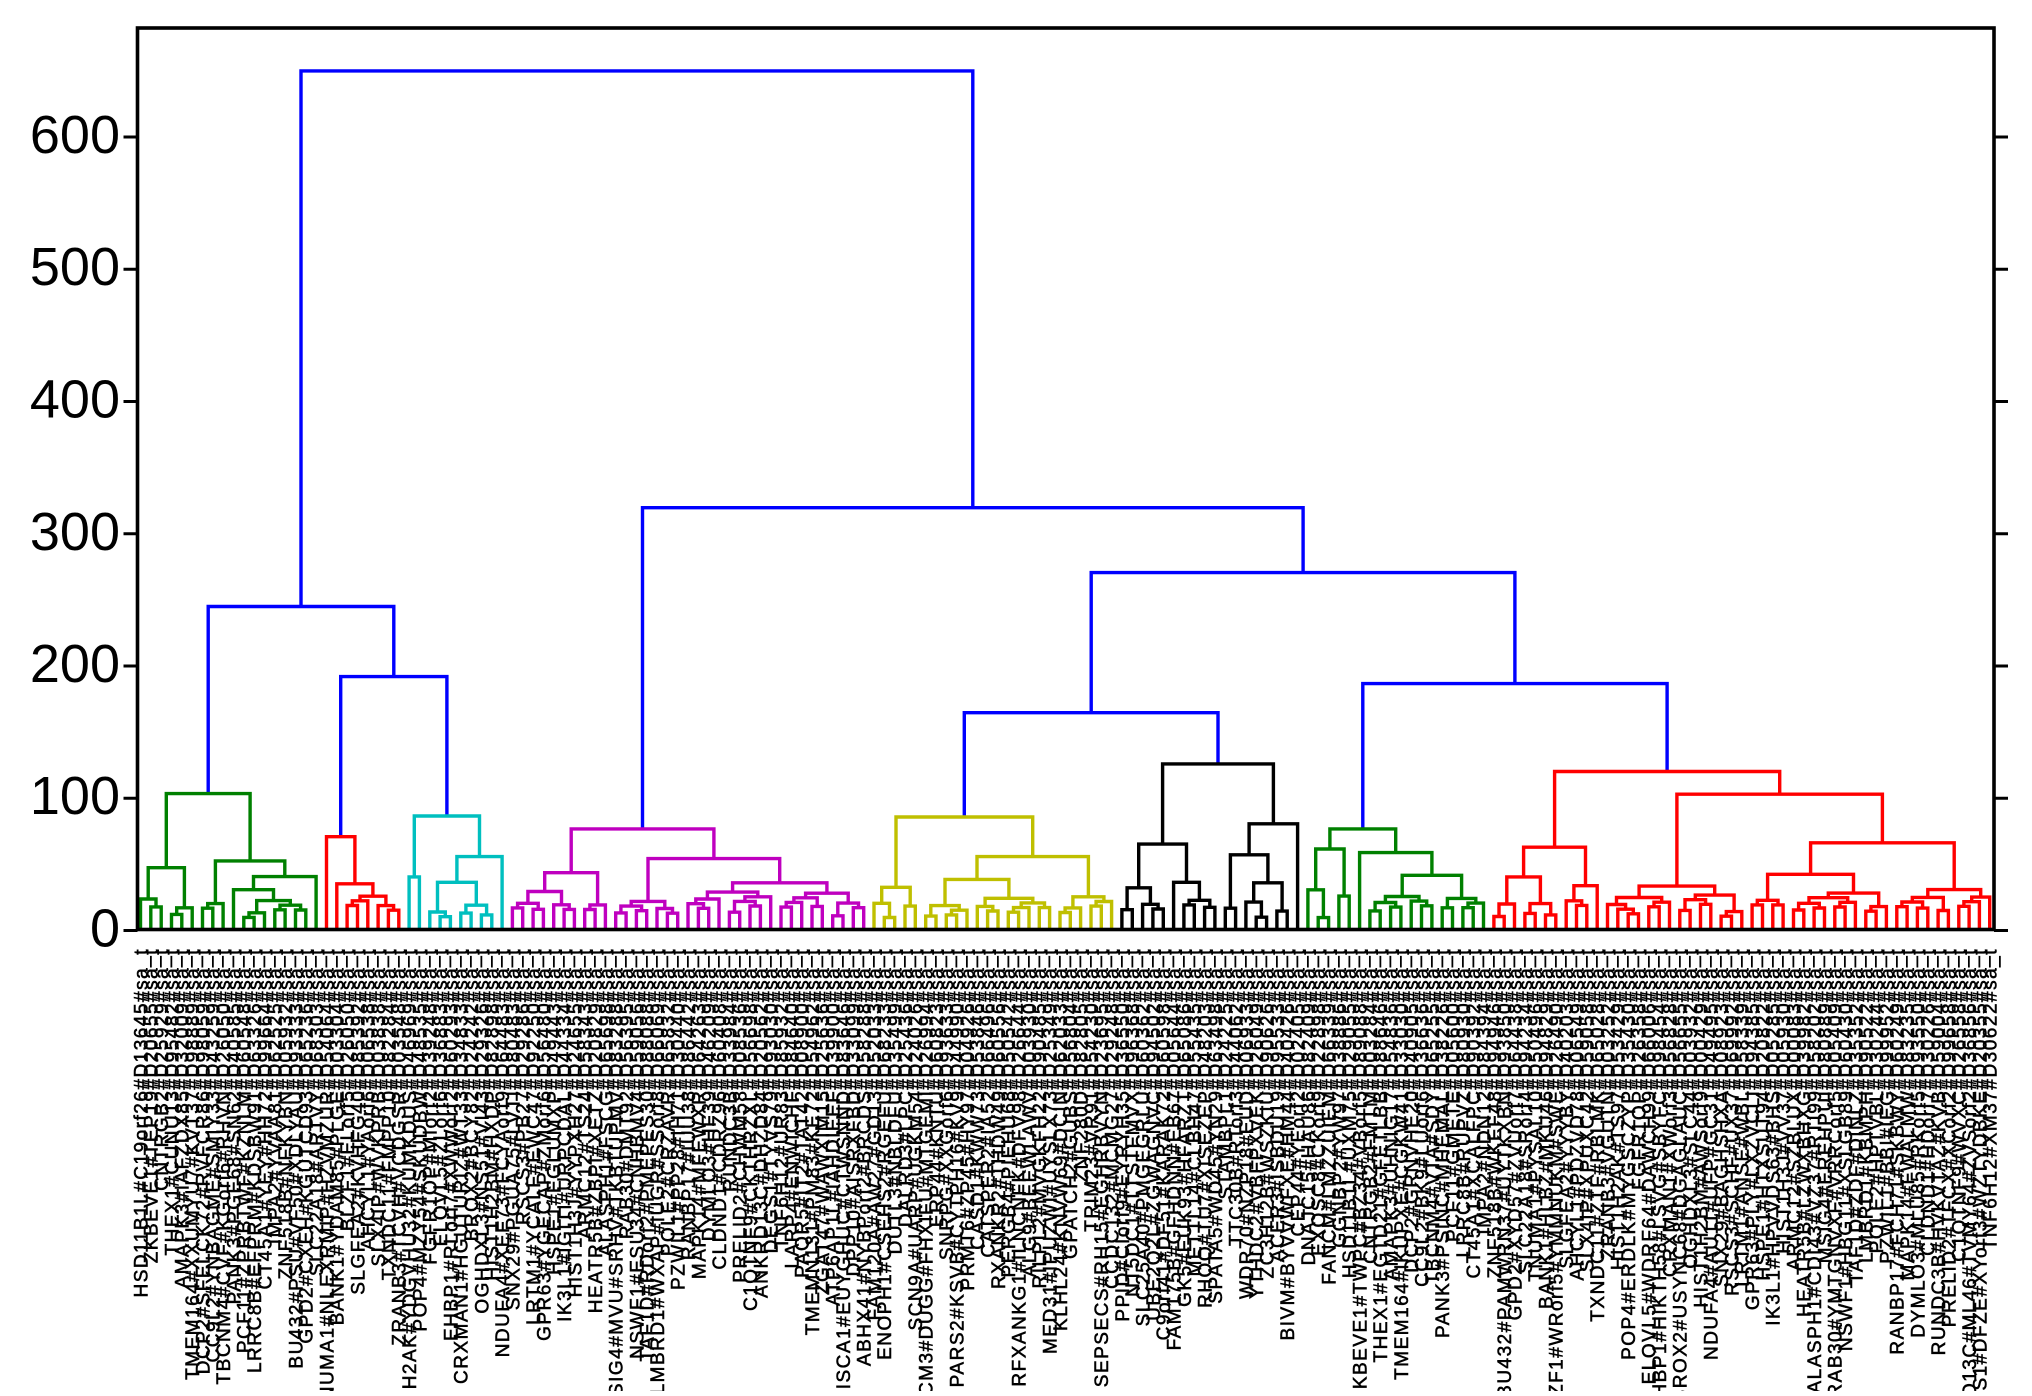  Describe the element at coordinates (617, 1169) in the screenshot. I see `svg-text:MSIG4#MVU#SRHV#TKBTUPMV#D83288: MSIG4#MVU#SRHV#TKBTUPMV#D83288#sa_t` at that location.